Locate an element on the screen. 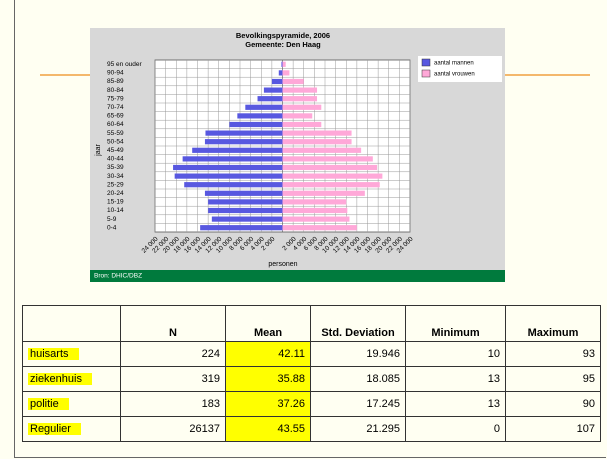 The image size is (607, 459). y-tick-label: 15-19 is located at coordinates (115, 202).